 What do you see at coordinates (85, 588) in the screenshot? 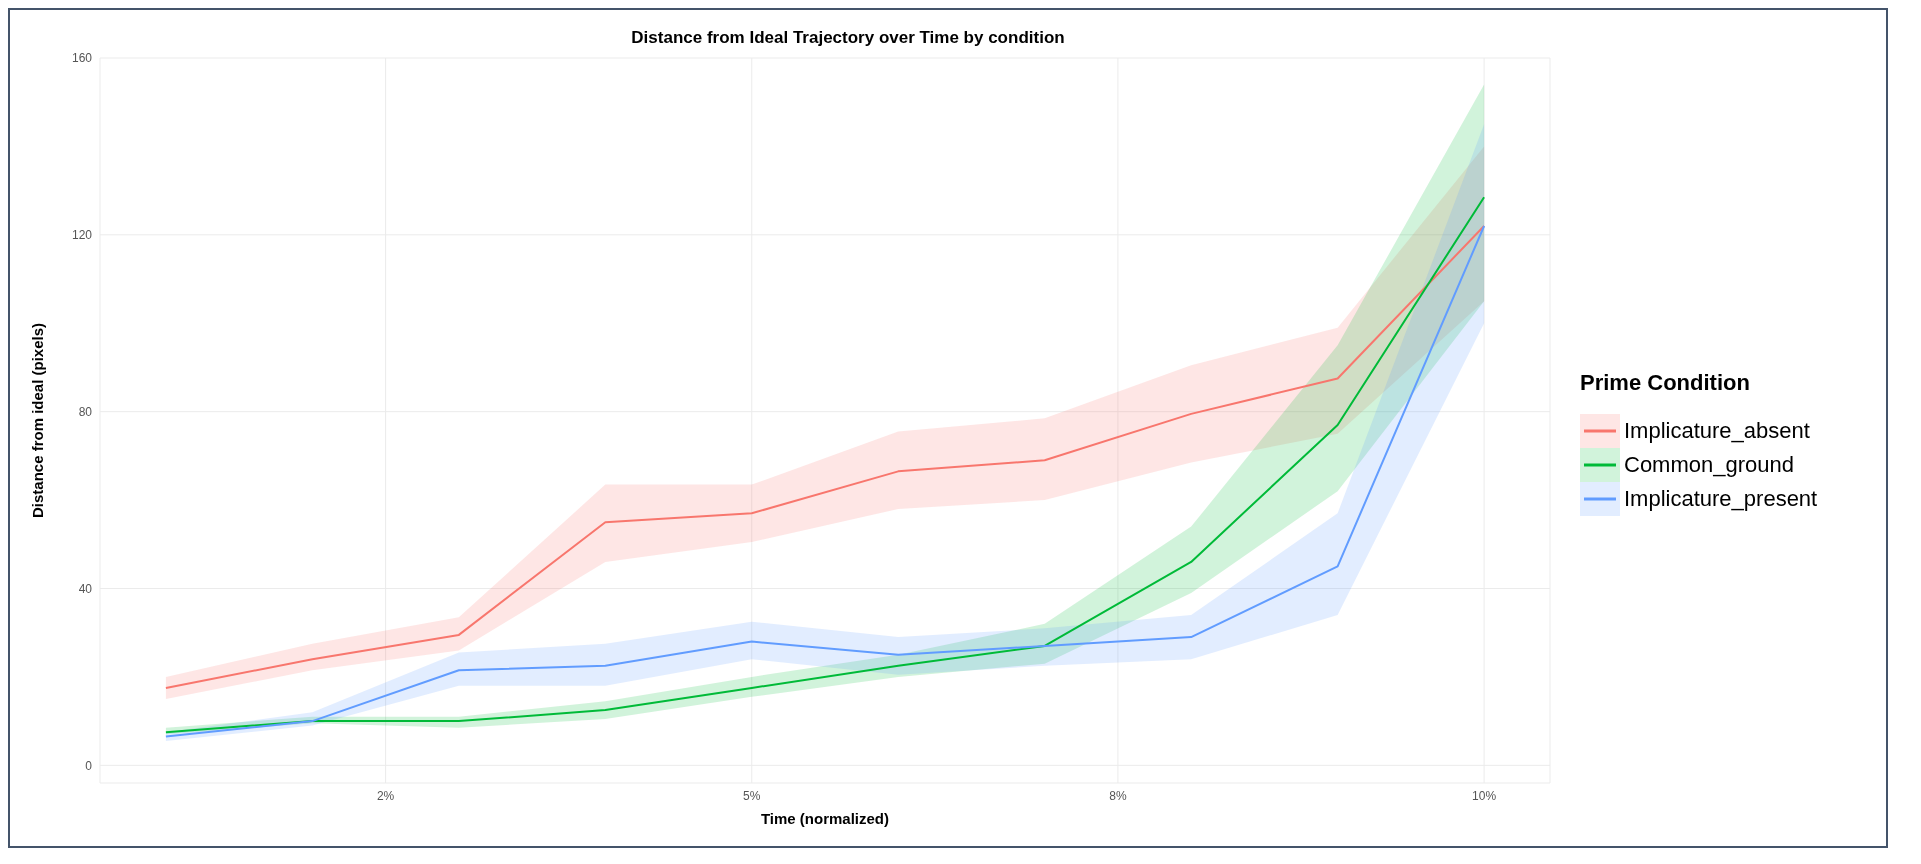
I see `y-tick-label: 40` at bounding box center [85, 588].